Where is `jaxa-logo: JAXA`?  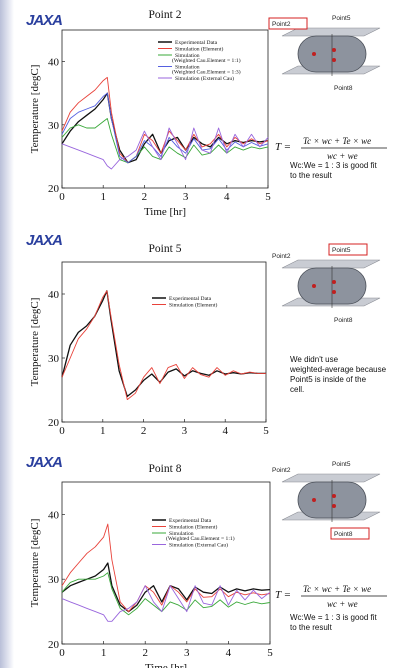 jaxa-logo: JAXA is located at coordinates (44, 20).